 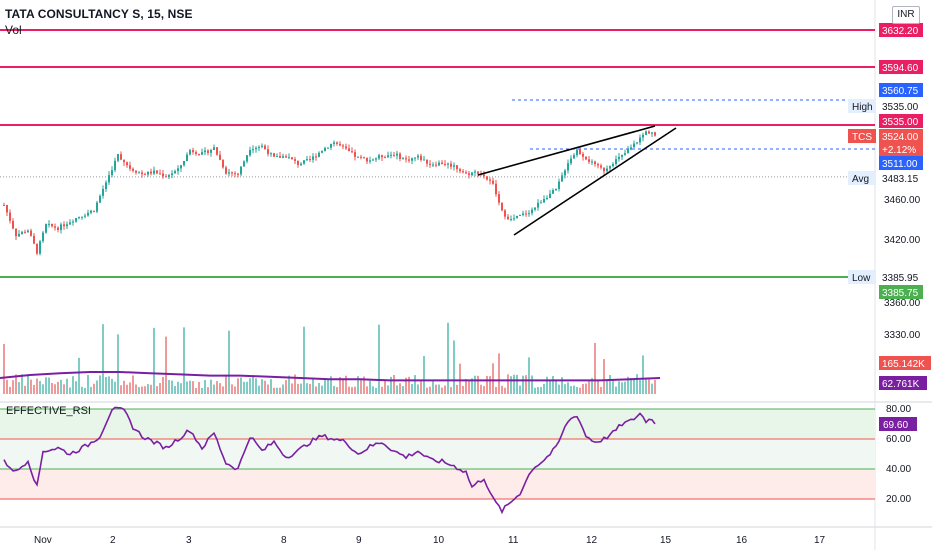 I want to click on price-tag-value: 3632.20, so click(x=900, y=31).